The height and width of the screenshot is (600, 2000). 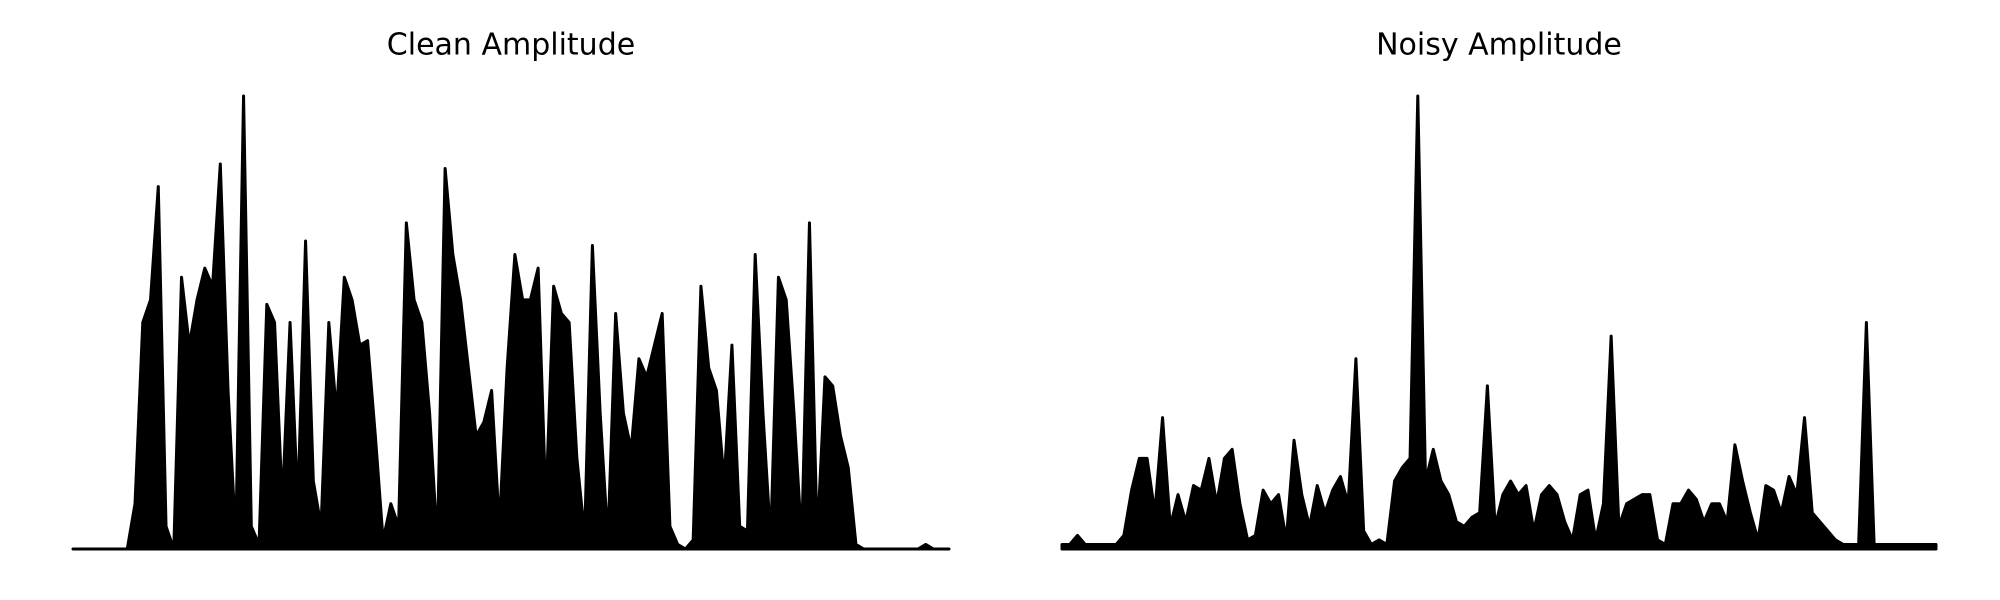 What do you see at coordinates (1499, 45) in the screenshot?
I see `chart-title: Noisy Amplitude` at bounding box center [1499, 45].